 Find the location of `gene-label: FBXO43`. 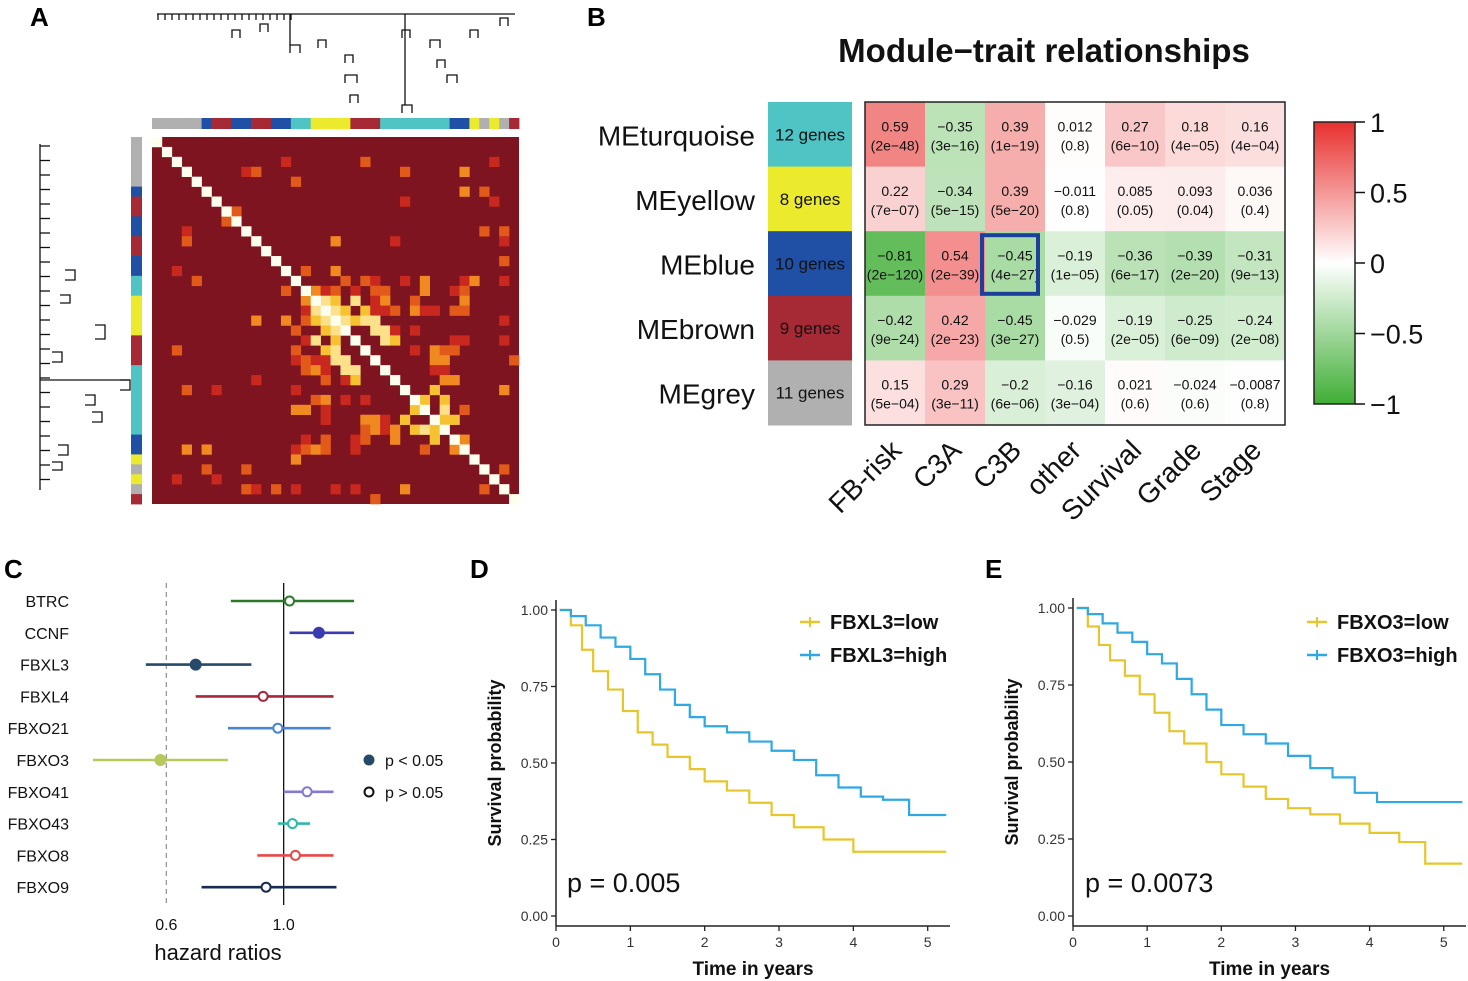

gene-label: FBXO43 is located at coordinates (38, 825).